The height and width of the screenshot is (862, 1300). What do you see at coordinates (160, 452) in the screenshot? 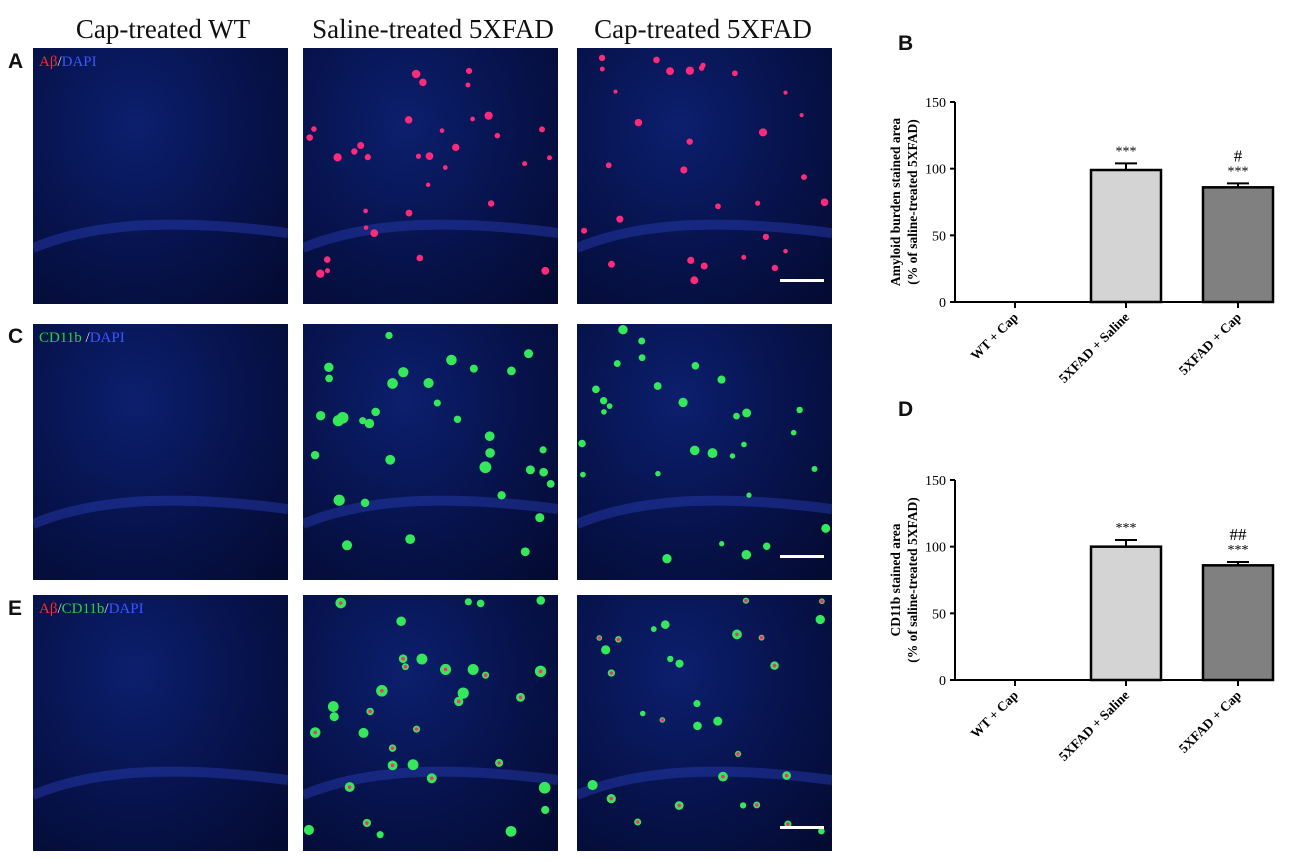
I see `micrograph-row2-col1: CD11b /DAPI` at bounding box center [160, 452].